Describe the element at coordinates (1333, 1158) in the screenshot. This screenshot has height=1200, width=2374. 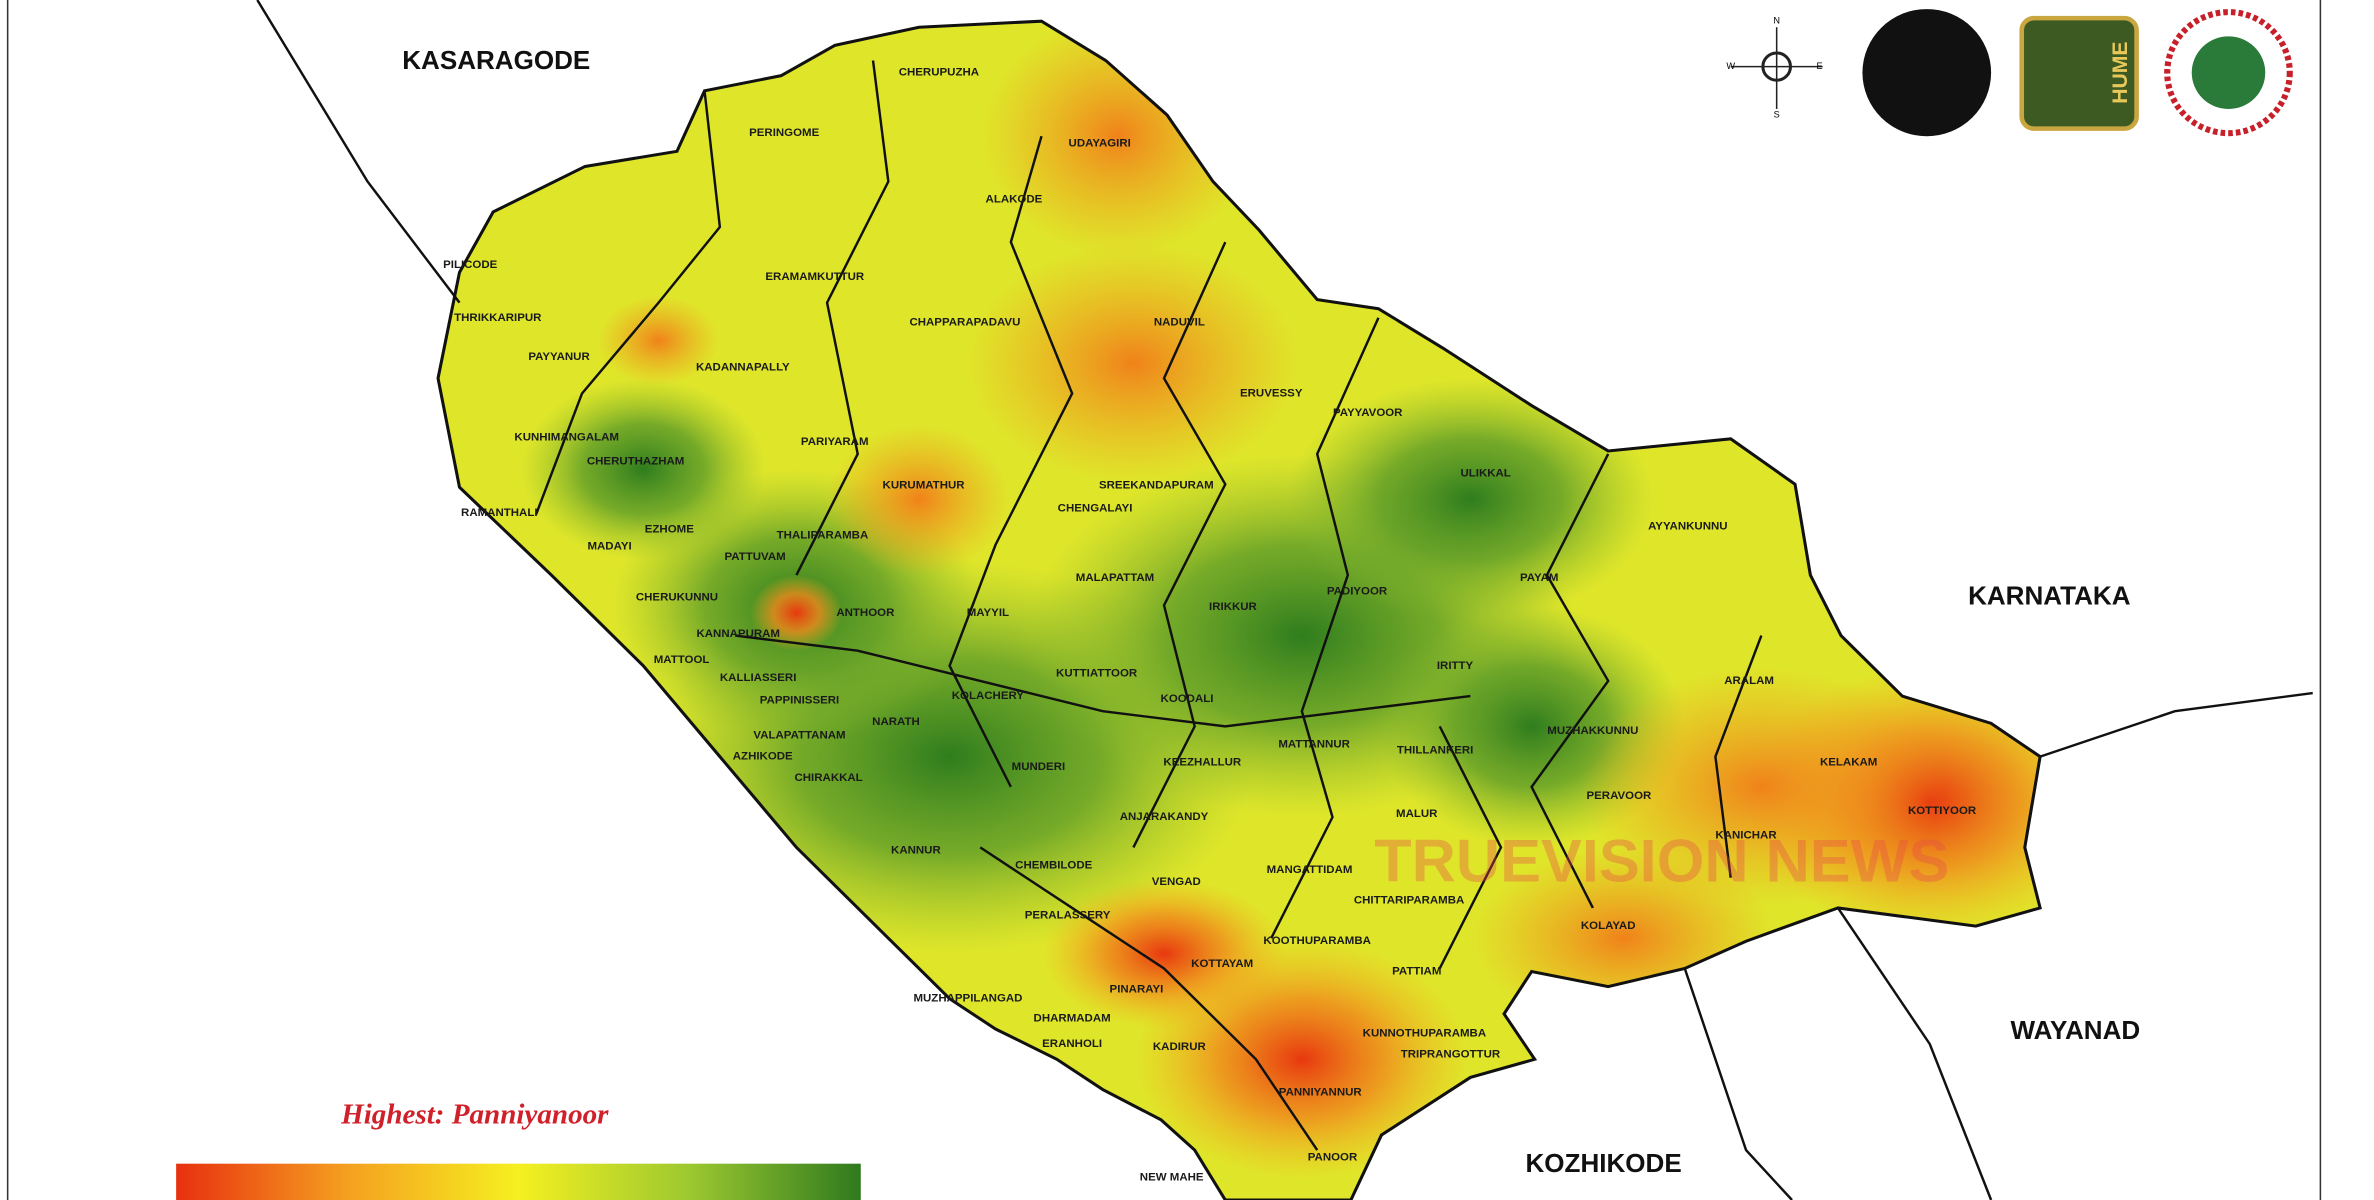
I see `place-label: PANOOR` at that location.